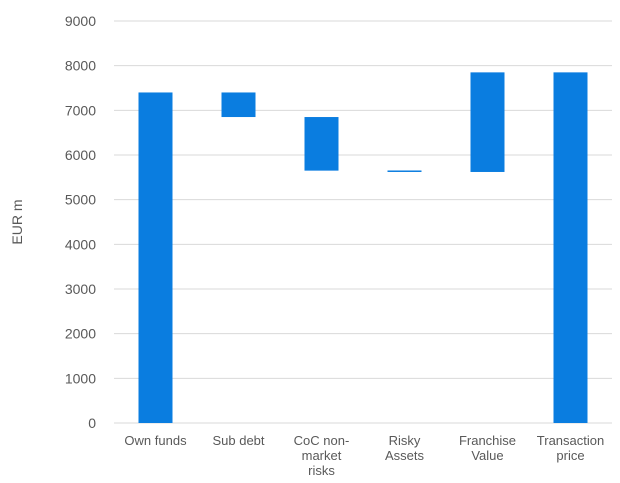  What do you see at coordinates (322, 455) in the screenshot?
I see `category-label: CoC non-market risks` at bounding box center [322, 455].